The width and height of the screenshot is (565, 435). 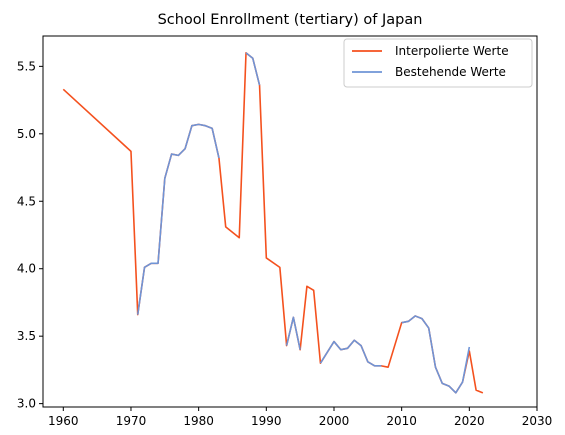 I want to click on chart-title: School Enrollment (tertiary) of Japan, so click(x=290, y=20).